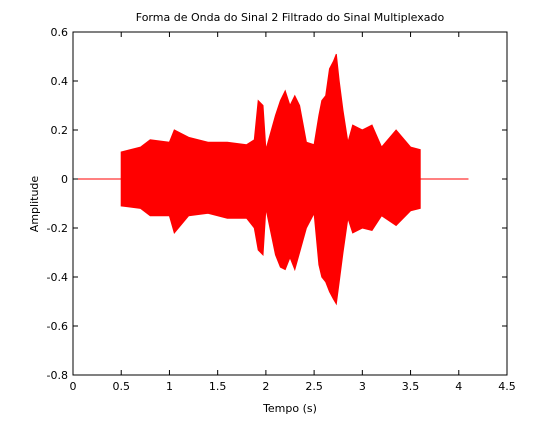 Image resolution: width=560 pixels, height=424 pixels. What do you see at coordinates (57, 375) in the screenshot?
I see `y-tick-label: -0.8` at bounding box center [57, 375].